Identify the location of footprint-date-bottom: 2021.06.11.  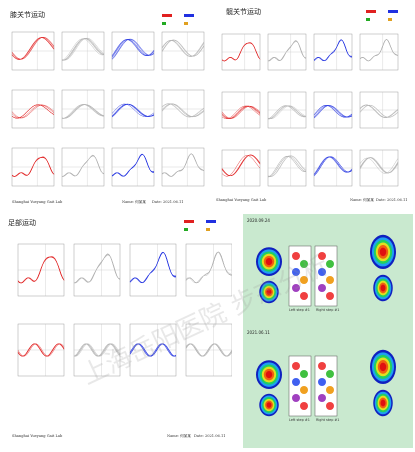
(258, 332).